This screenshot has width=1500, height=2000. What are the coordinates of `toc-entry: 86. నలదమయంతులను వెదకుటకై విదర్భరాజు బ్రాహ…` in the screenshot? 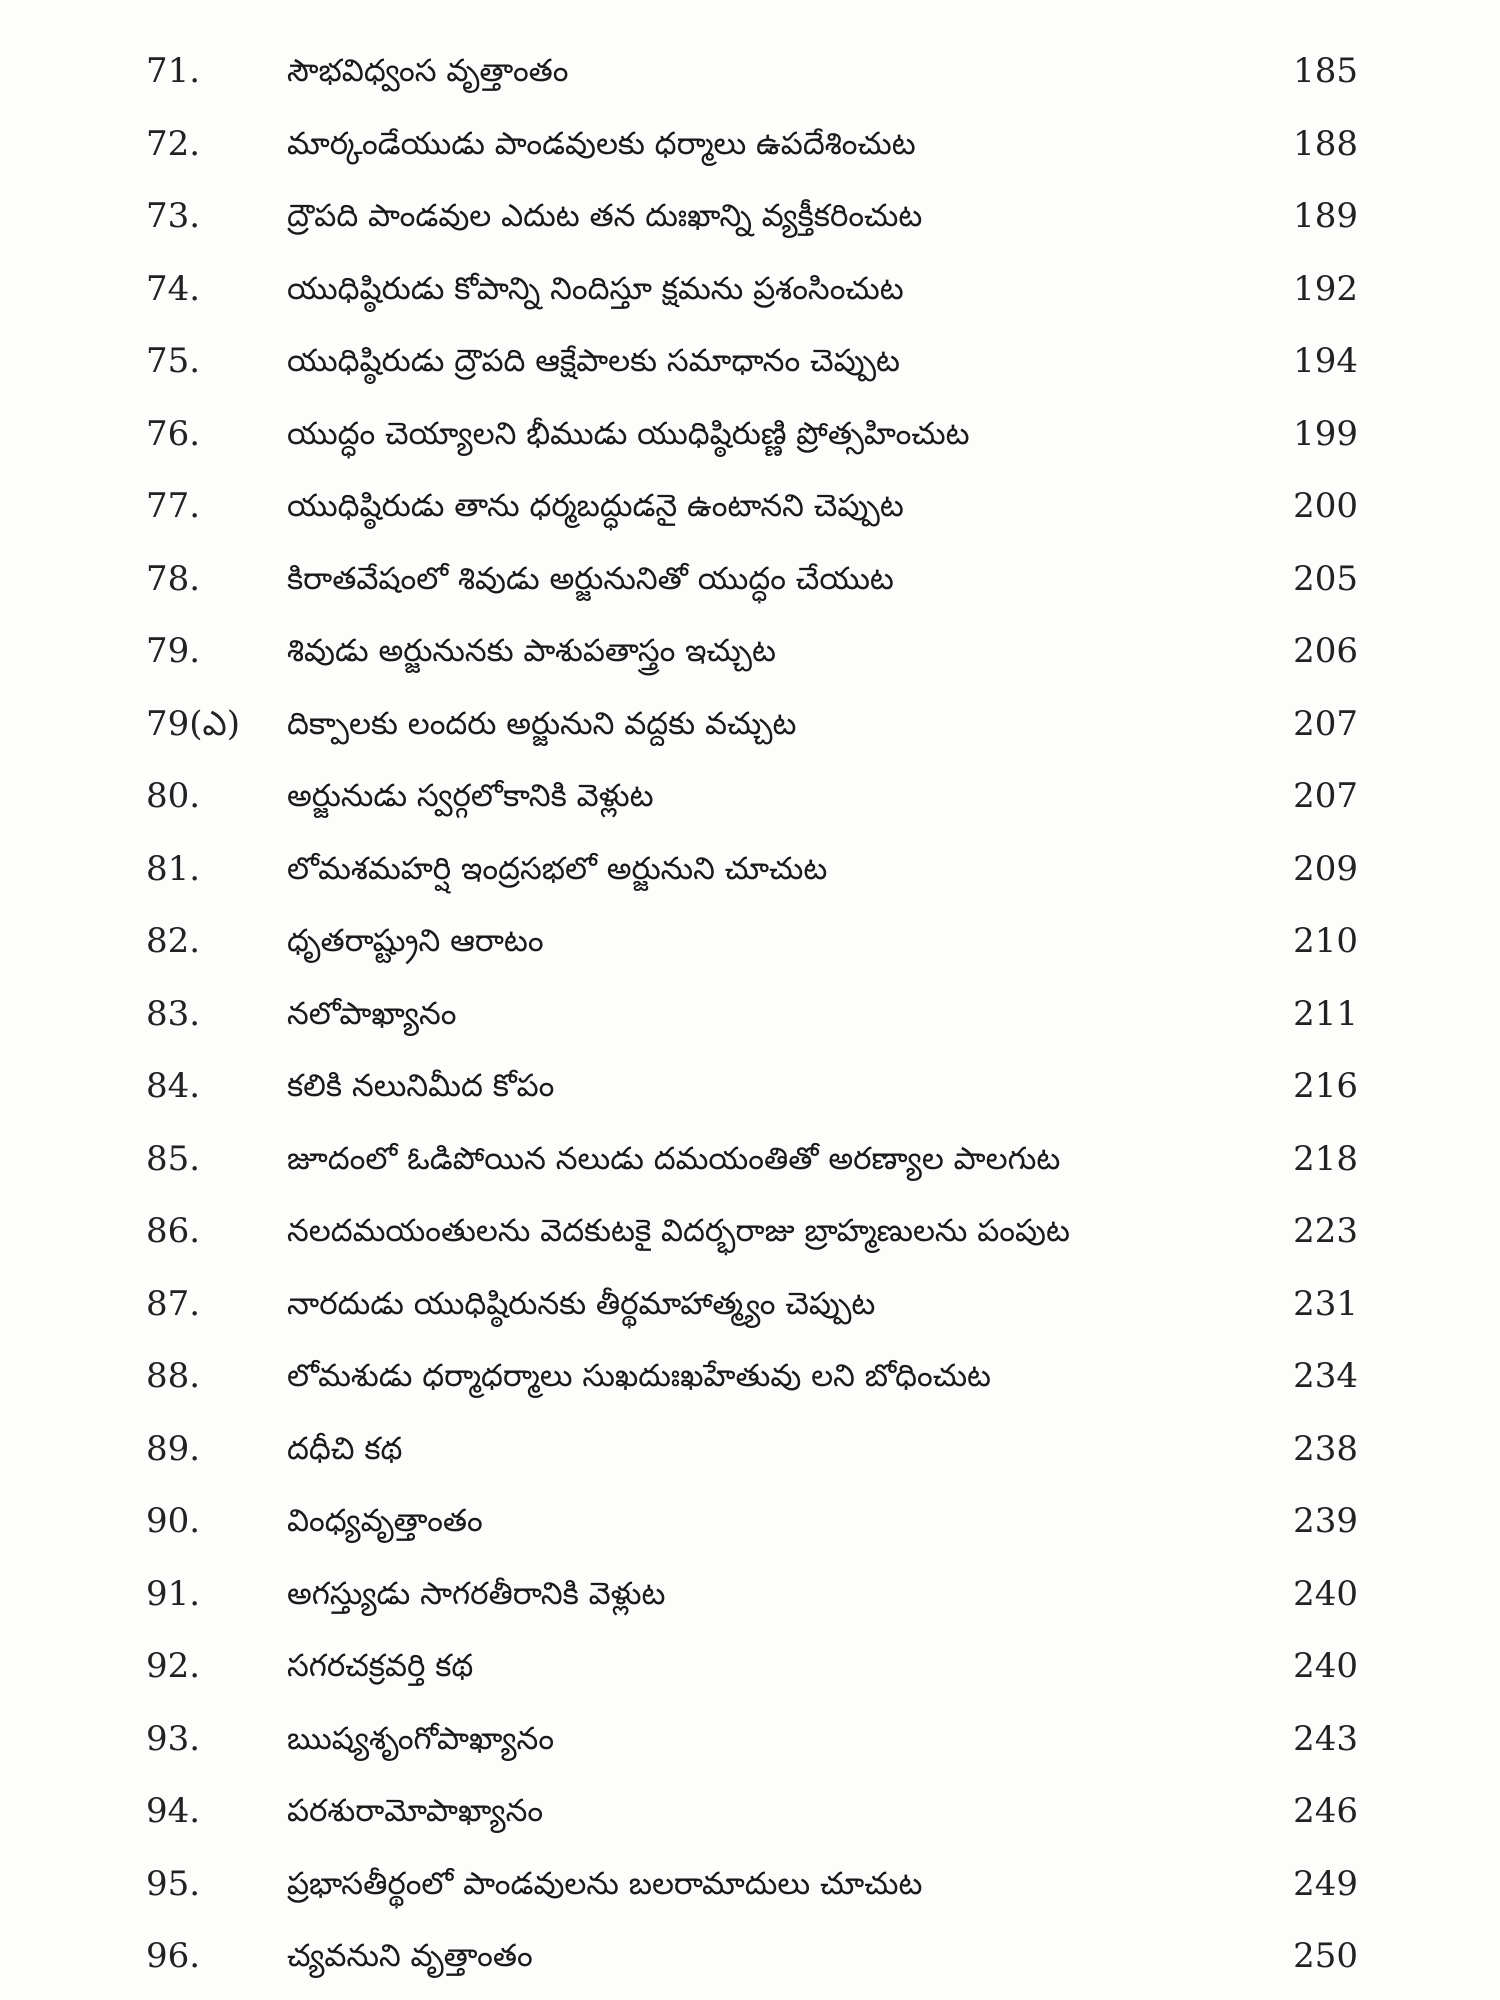 It's located at (750, 1231).